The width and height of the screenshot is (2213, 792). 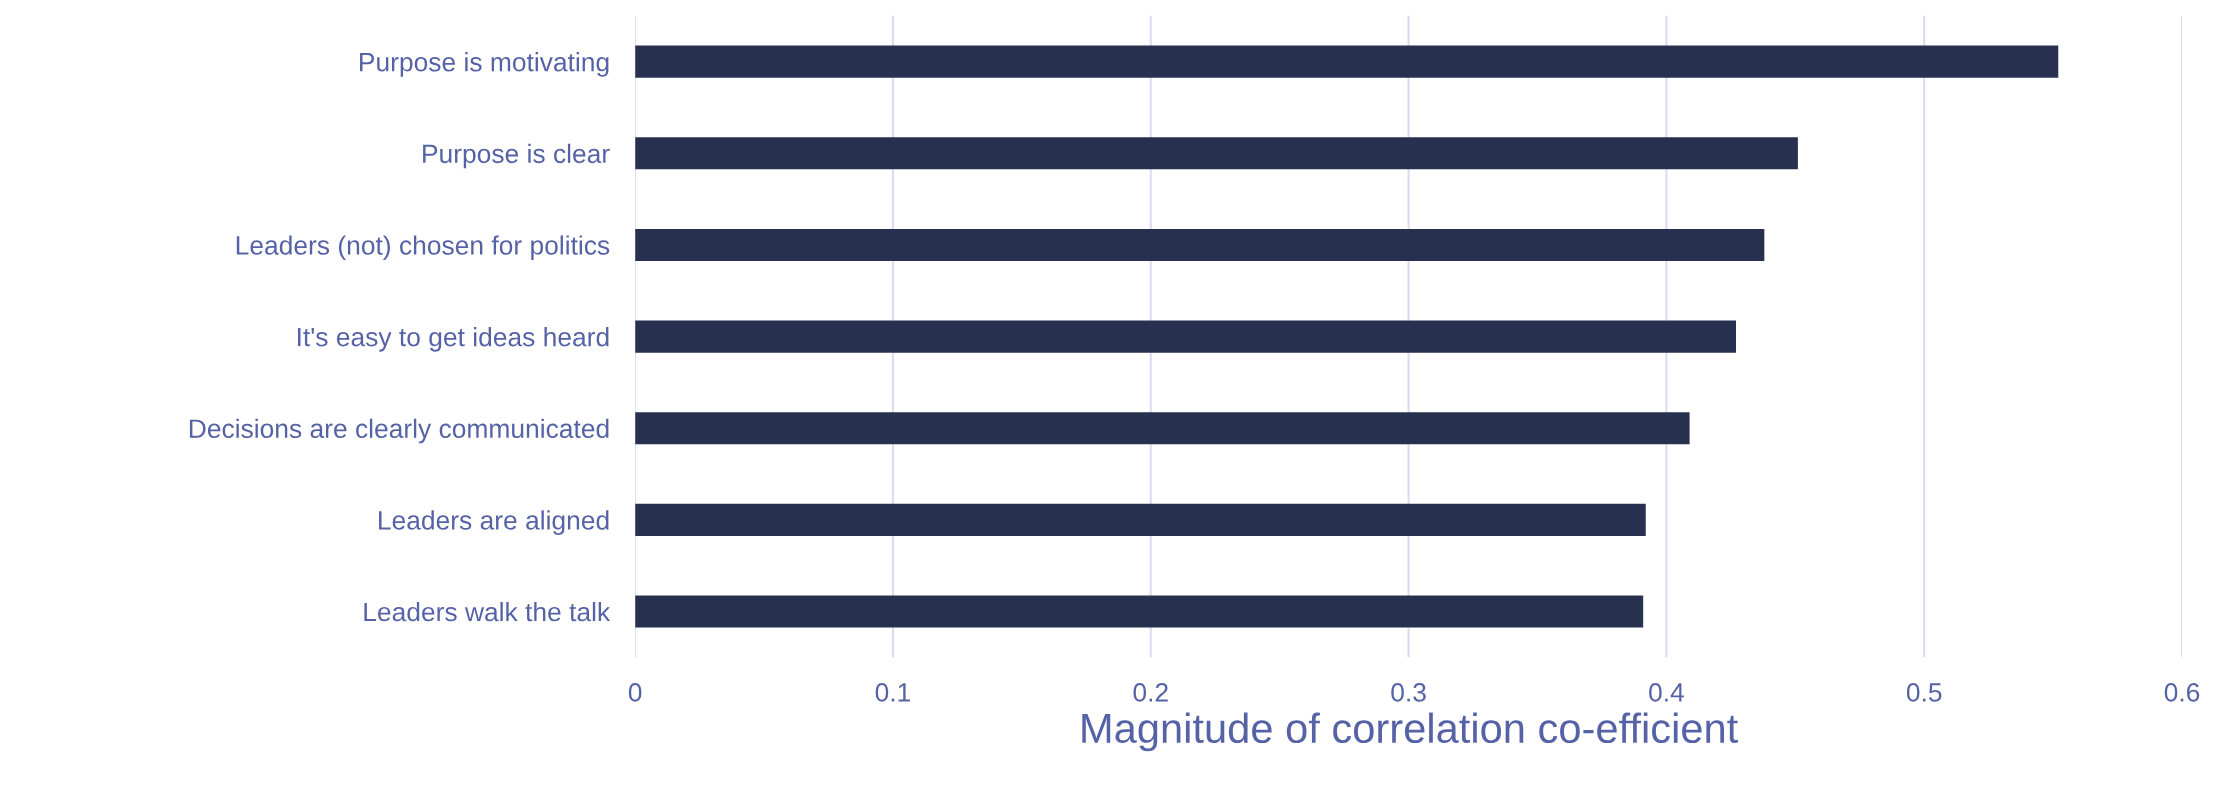 What do you see at coordinates (494, 522) in the screenshot?
I see `y-tick-label: Leaders are aligned` at bounding box center [494, 522].